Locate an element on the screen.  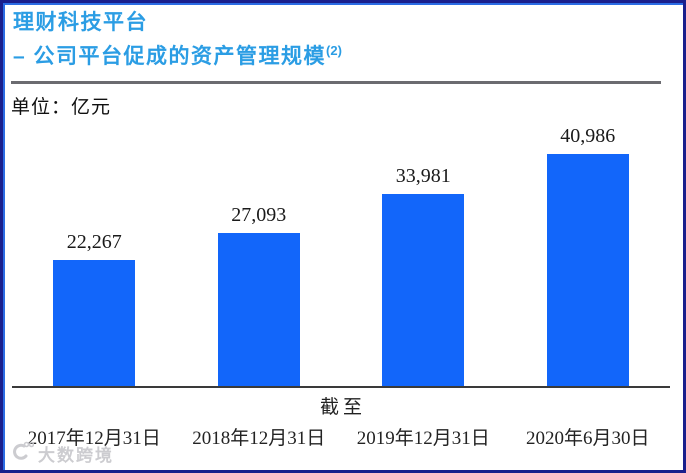
watermark-logo-icon is located at coordinates (22, 453).